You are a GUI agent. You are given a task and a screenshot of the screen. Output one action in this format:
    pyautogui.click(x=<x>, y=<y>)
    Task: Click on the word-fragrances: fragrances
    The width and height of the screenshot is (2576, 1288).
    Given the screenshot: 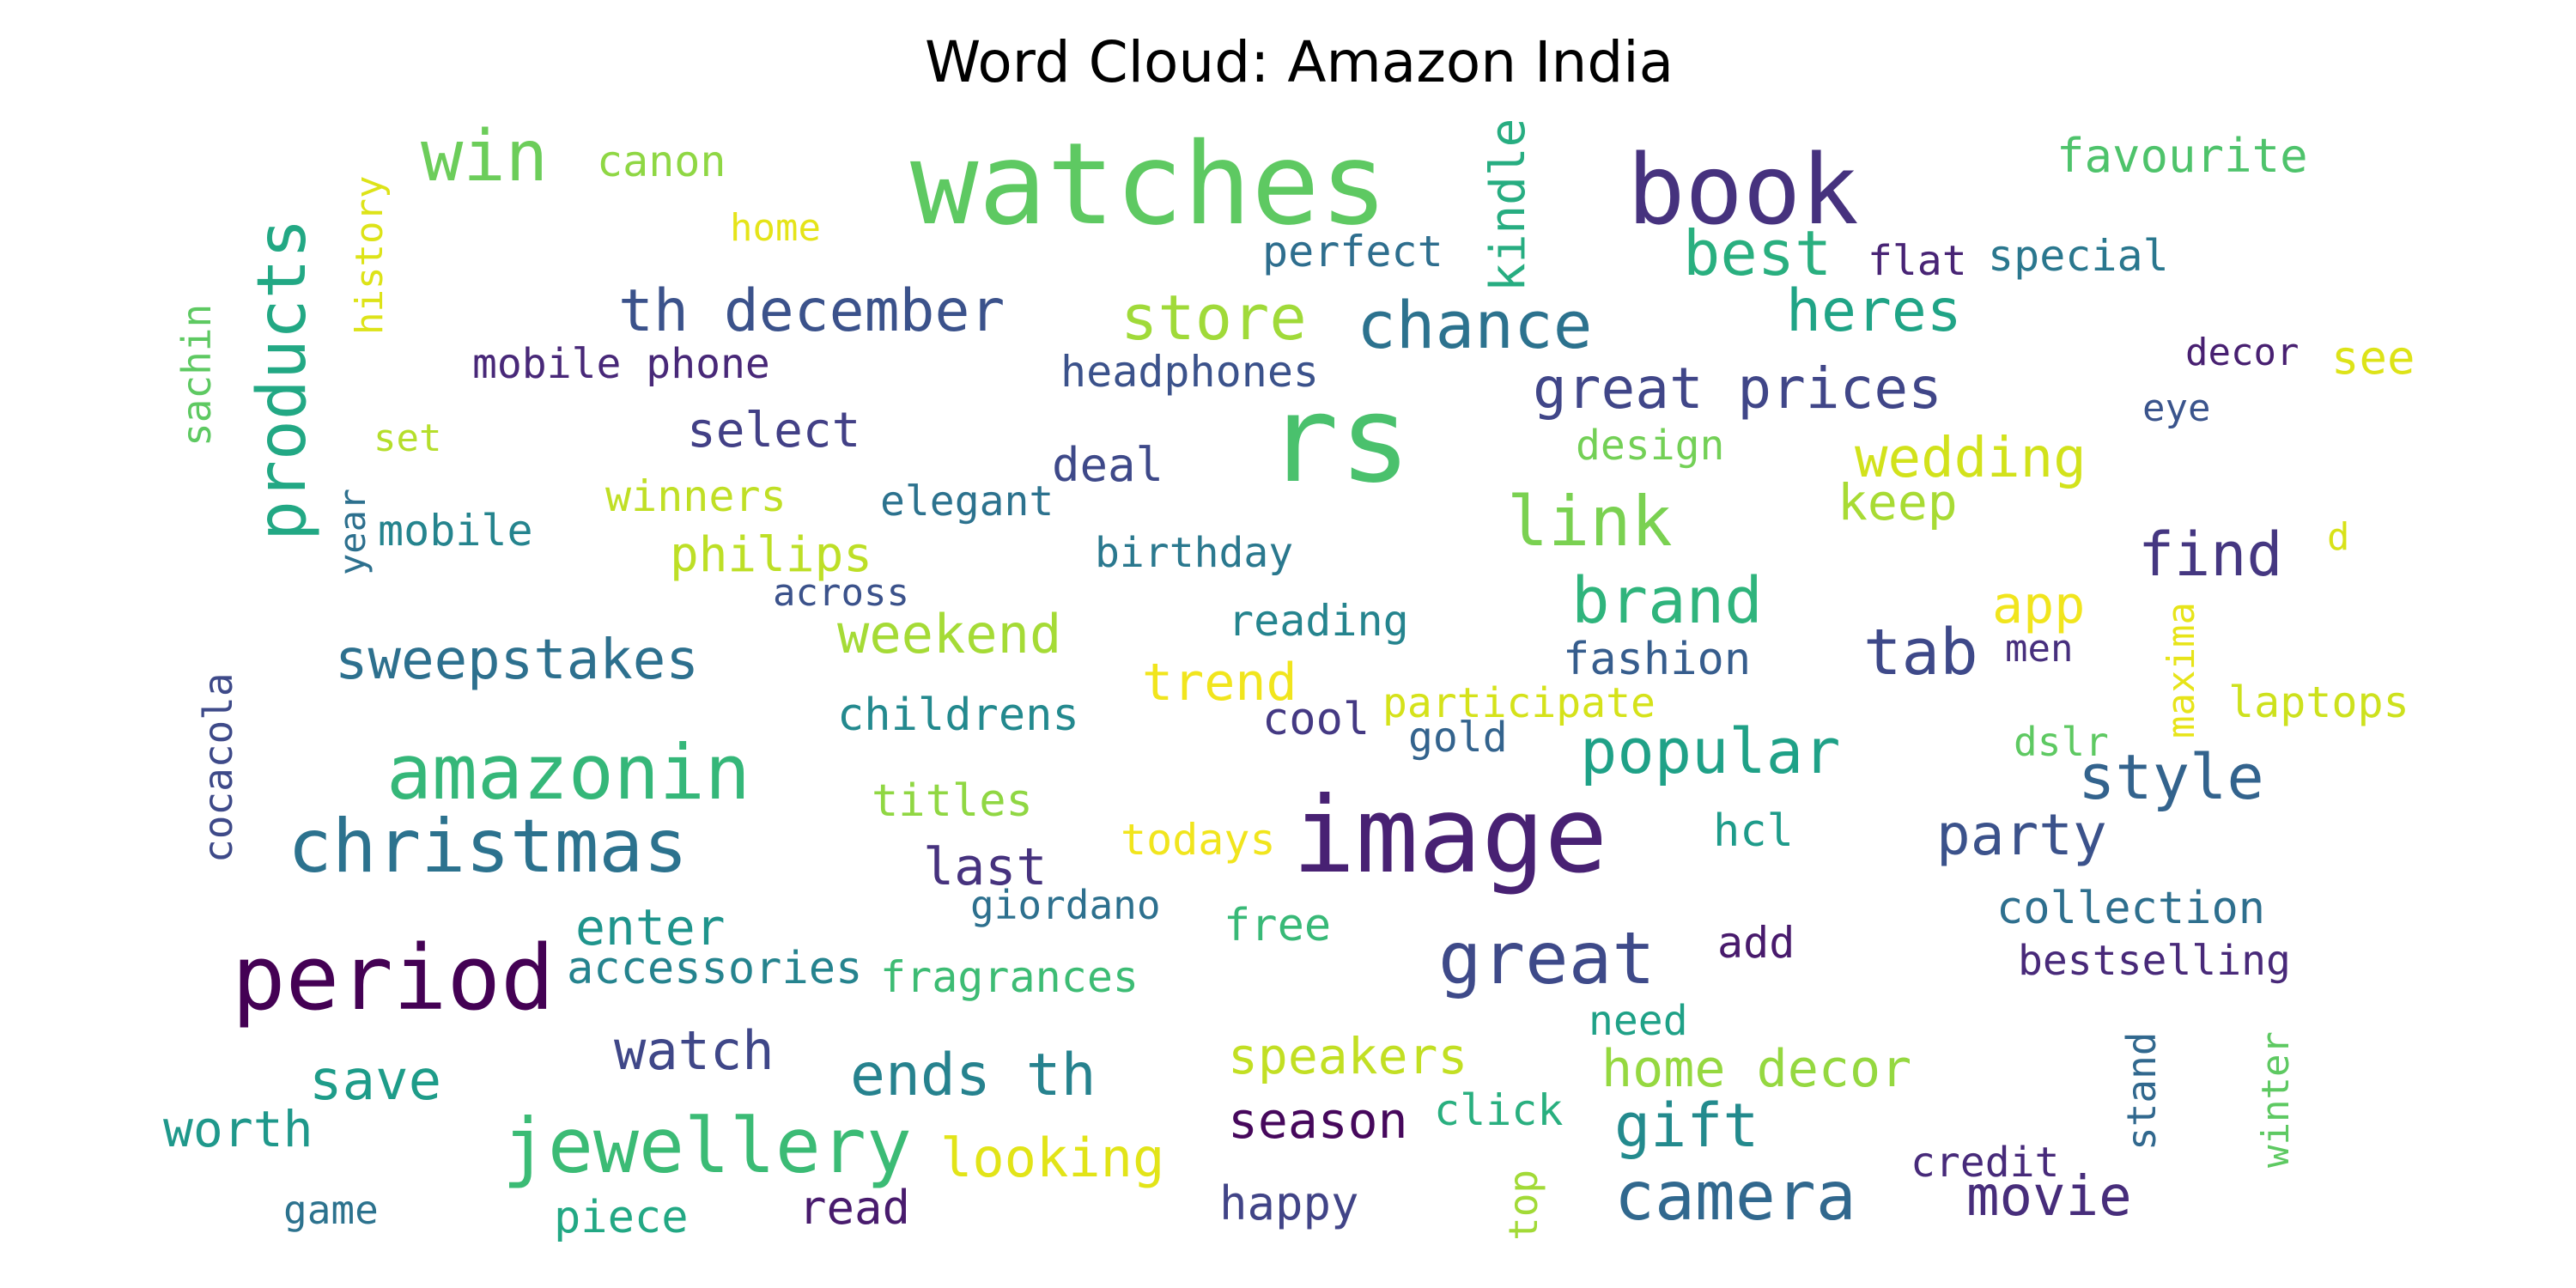 What is the action you would take?
    pyautogui.click(x=1009, y=977)
    